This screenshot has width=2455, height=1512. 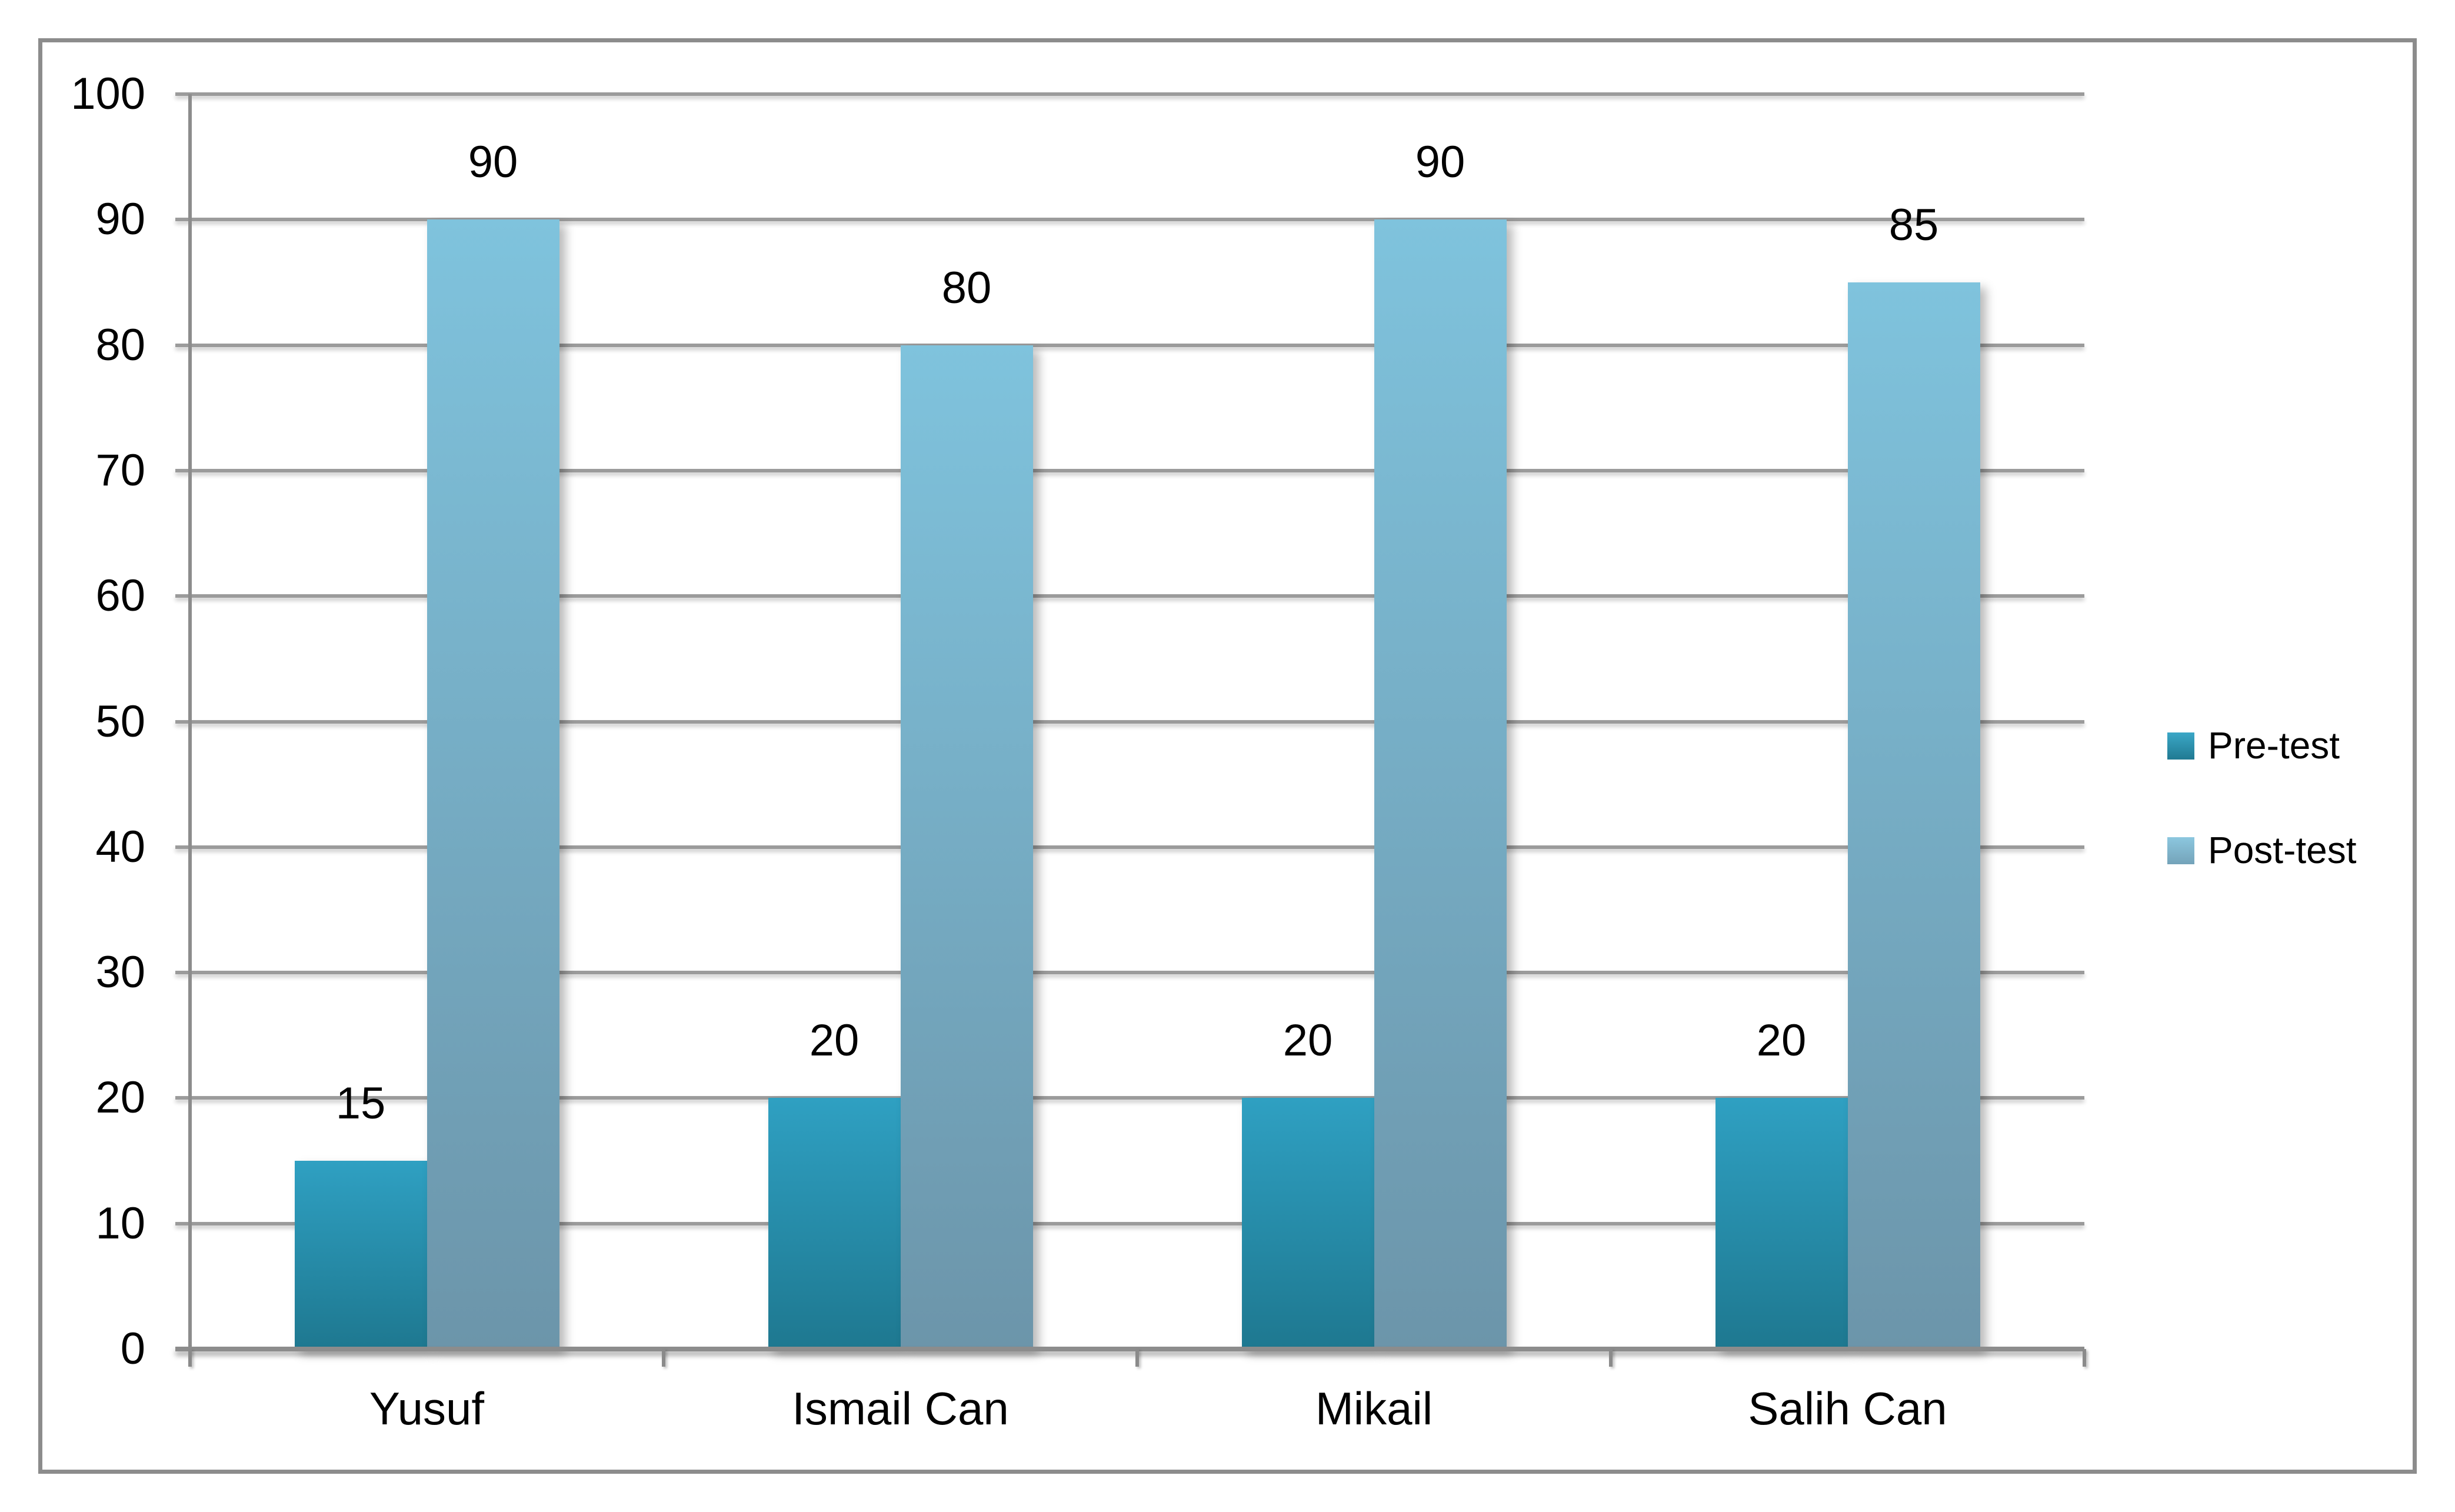 I want to click on y-axis-tick-label: 80, so click(x=120, y=345).